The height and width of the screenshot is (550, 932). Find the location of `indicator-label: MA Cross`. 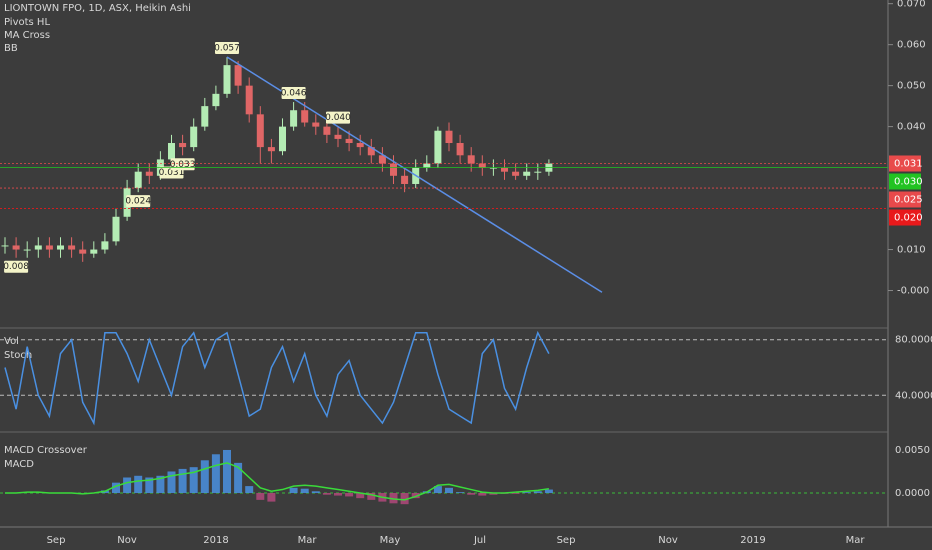

indicator-label: MA Cross is located at coordinates (27, 35).